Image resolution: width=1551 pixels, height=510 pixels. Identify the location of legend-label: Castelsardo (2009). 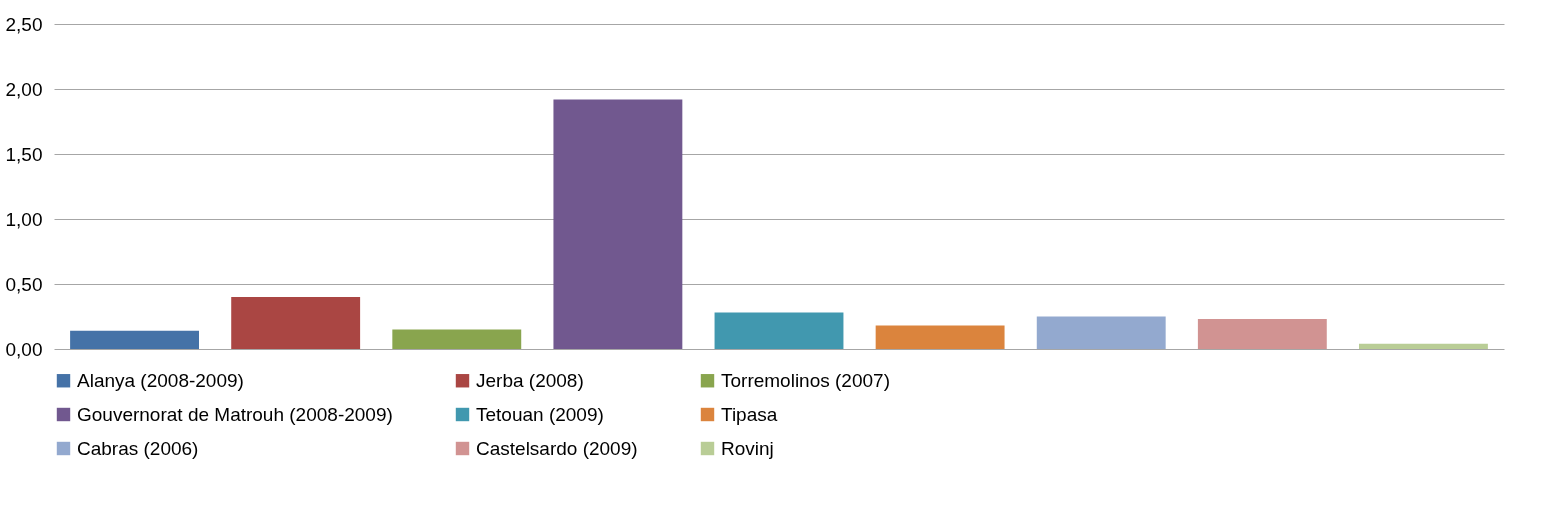
(557, 448).